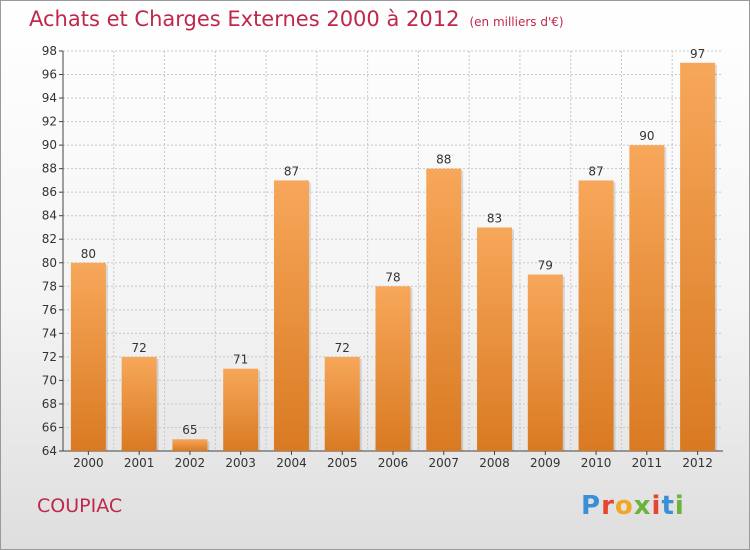  Describe the element at coordinates (642, 506) in the screenshot. I see `logo-letter: x` at that location.